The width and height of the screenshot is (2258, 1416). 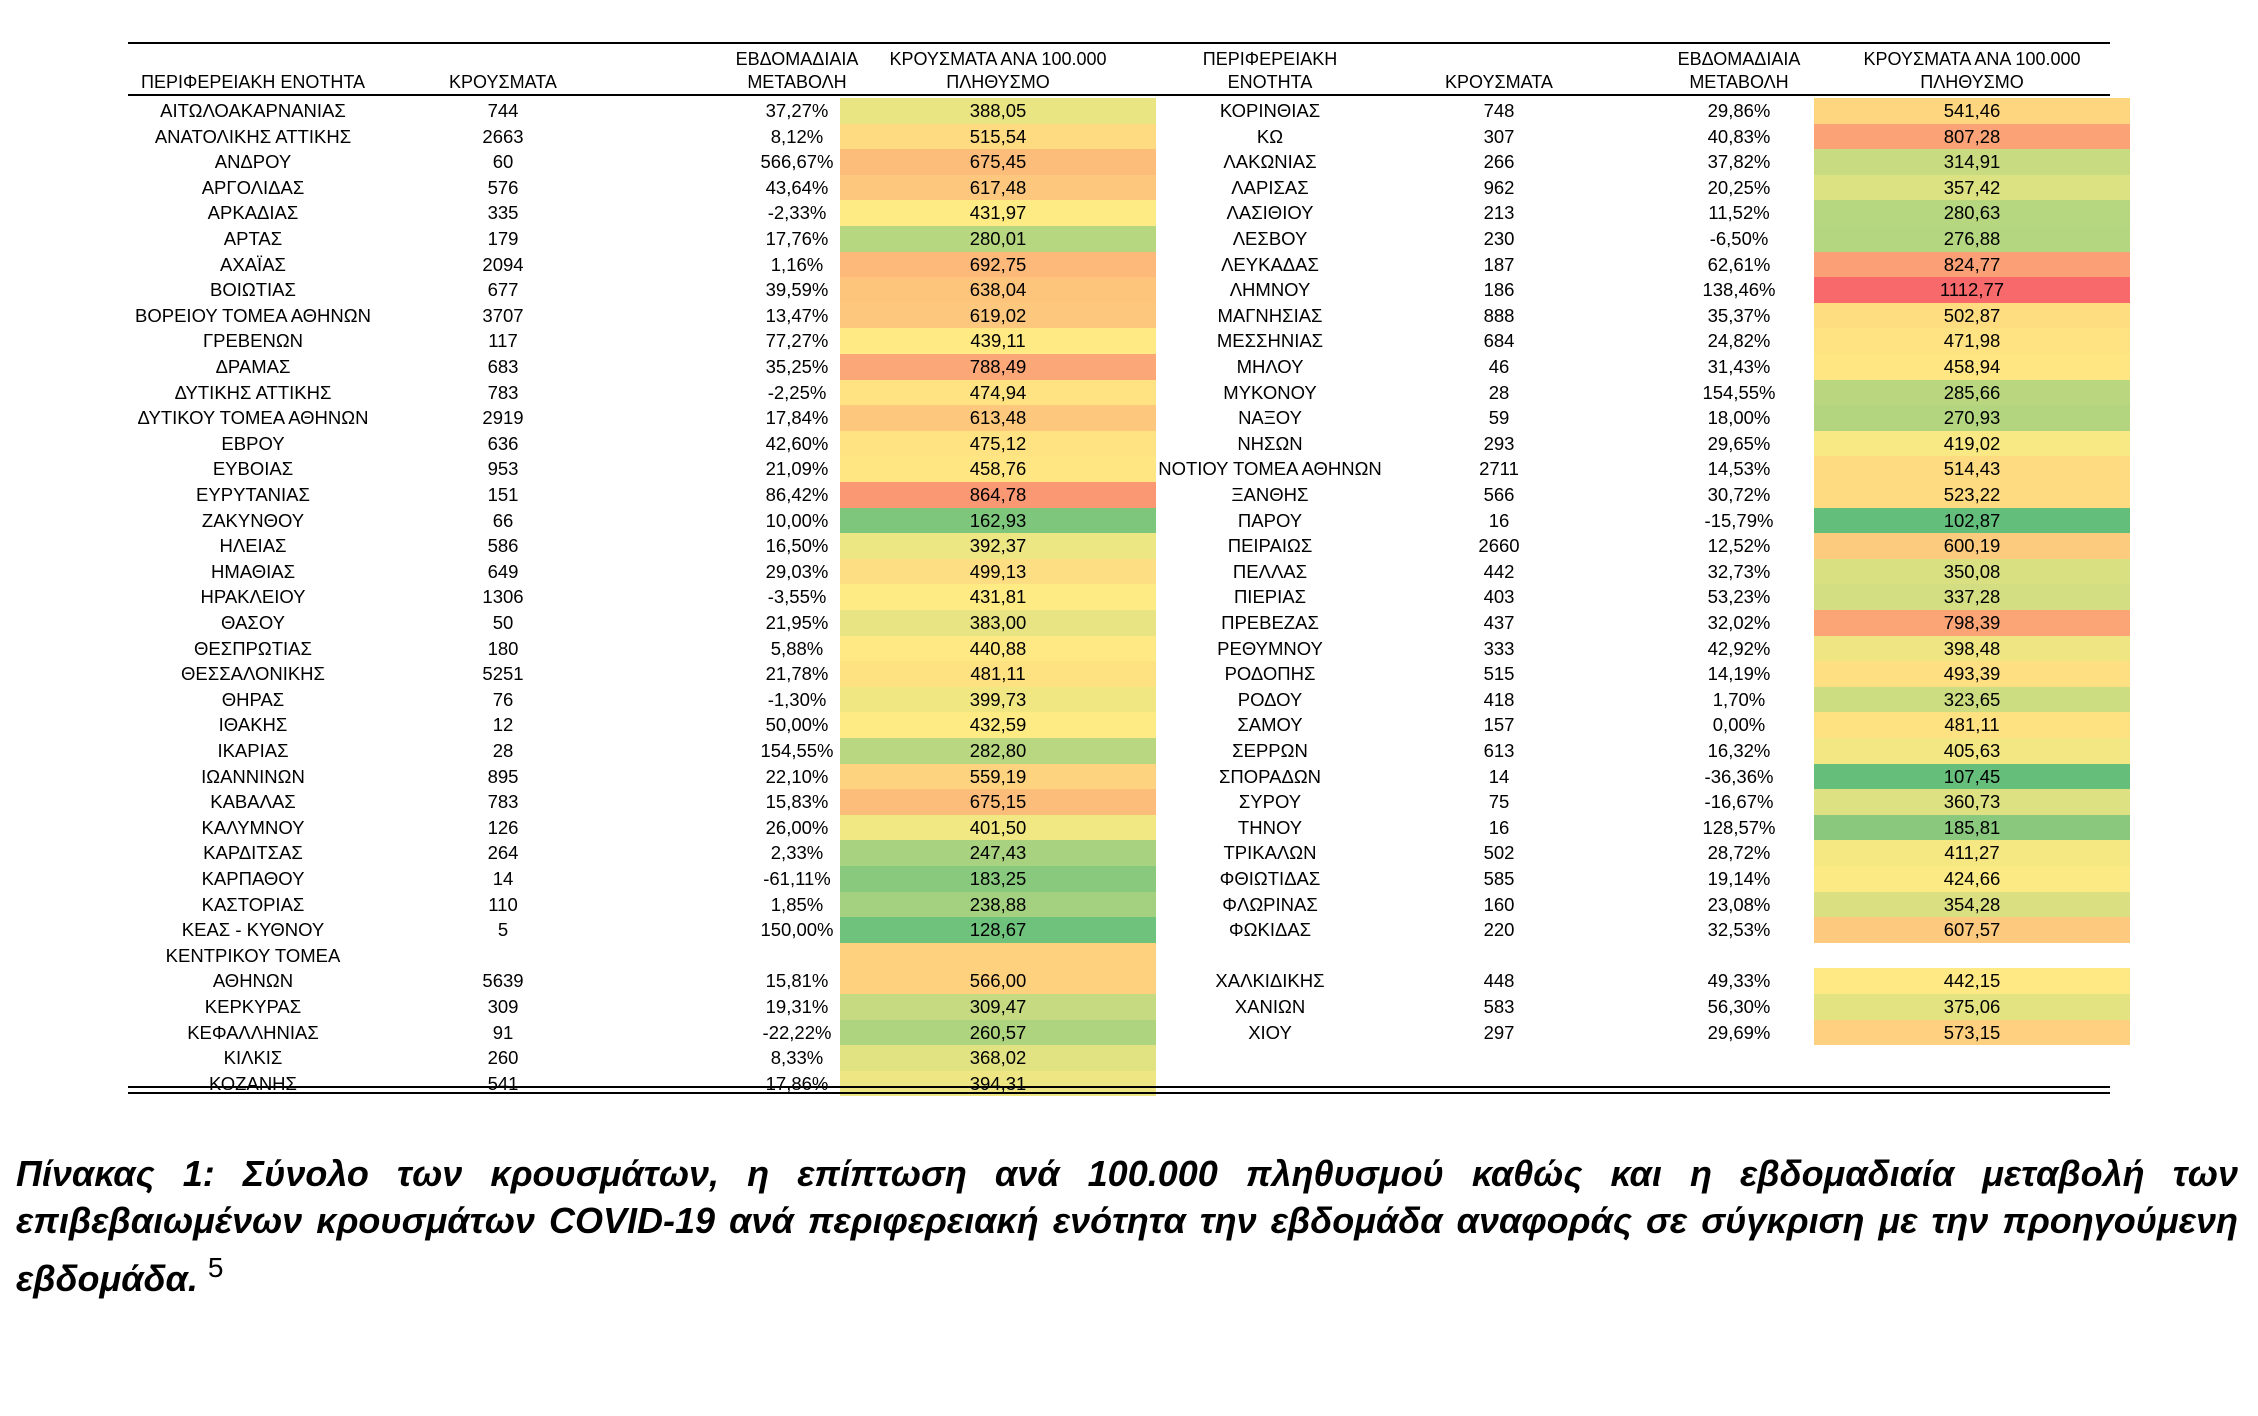 What do you see at coordinates (1739, 776) in the screenshot?
I see `right-change-cell: -36,36%` at bounding box center [1739, 776].